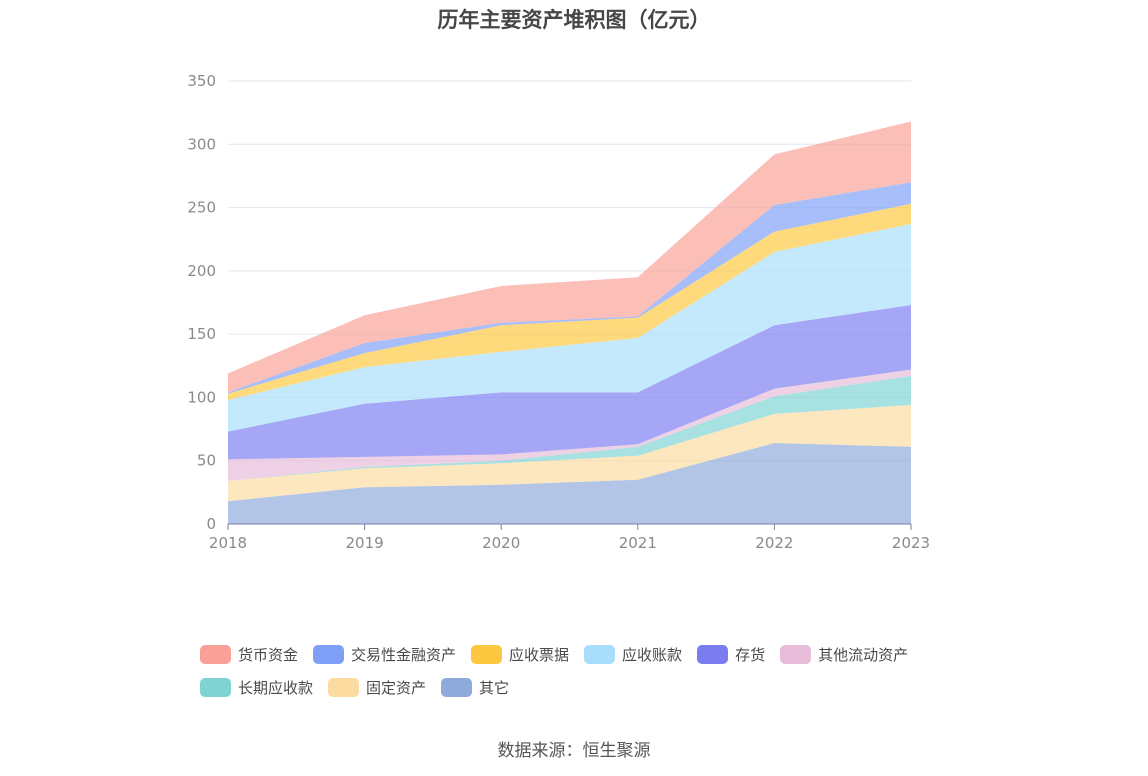 The image size is (1148, 776). I want to click on y-tick-label: 100, so click(201, 397).